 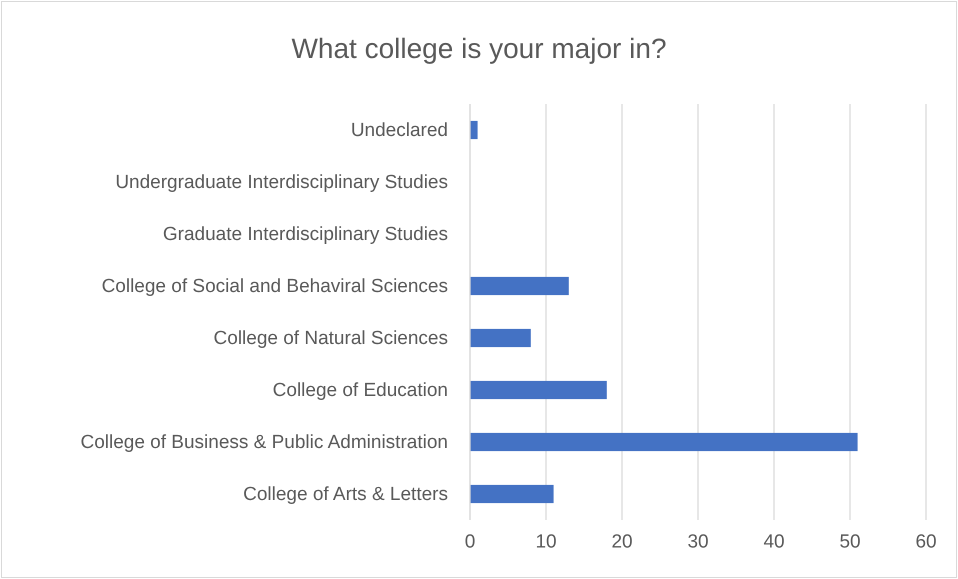 I want to click on x-tick-label: 60, so click(x=926, y=541).